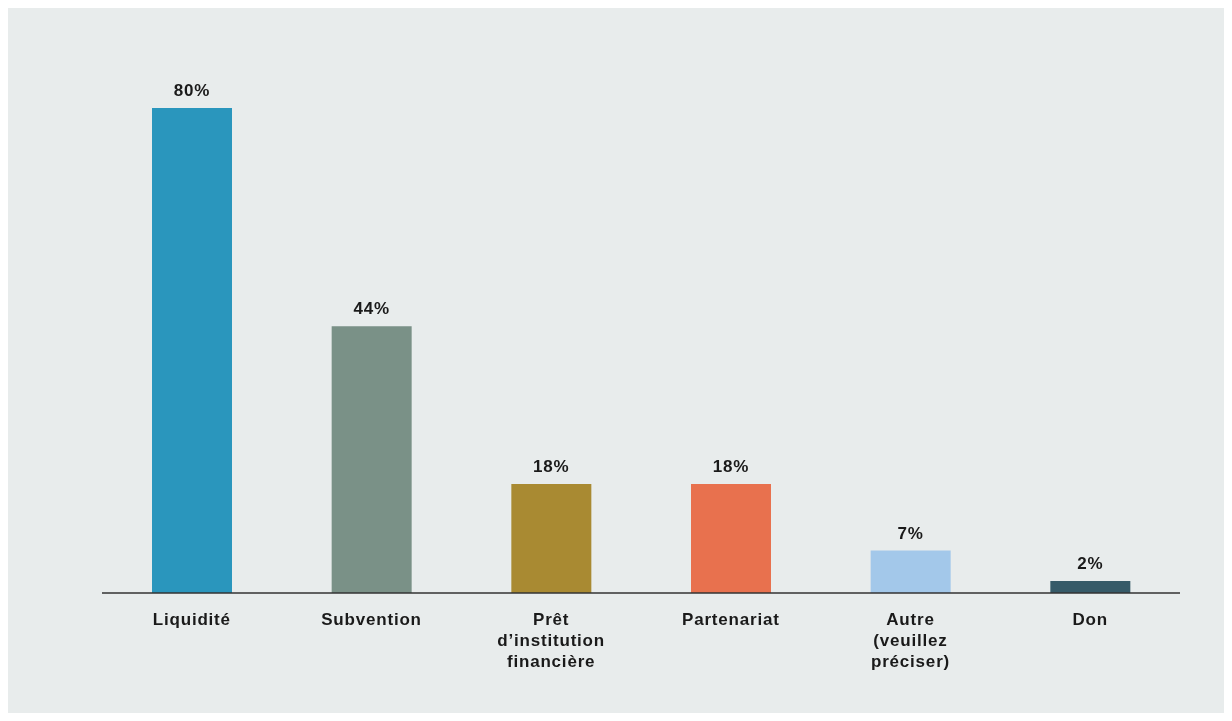 The width and height of the screenshot is (1232, 721). I want to click on x-tick-label: Liquidité, so click(191, 619).